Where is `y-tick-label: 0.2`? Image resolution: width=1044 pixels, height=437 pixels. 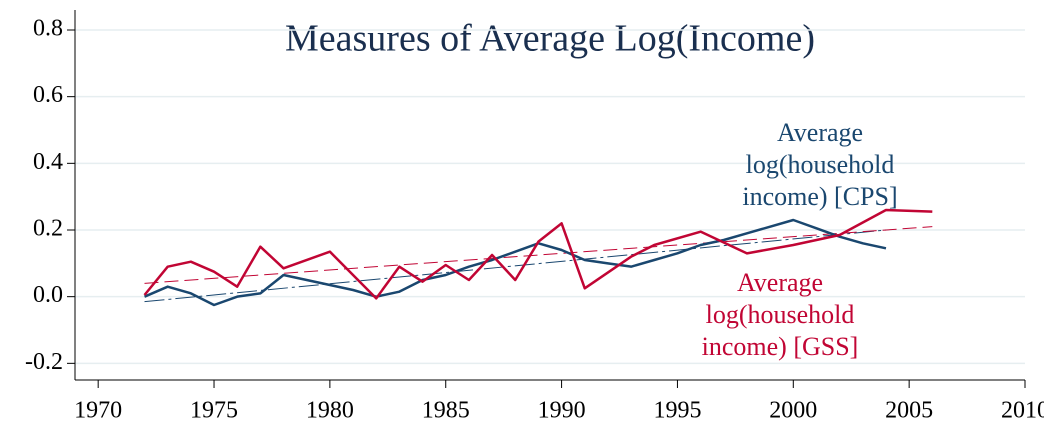
y-tick-label: 0.2 is located at coordinates (48, 229).